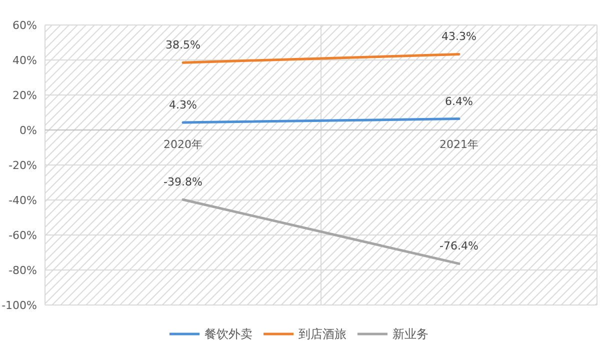 The width and height of the screenshot is (609, 348). I want to click on x-tick-label: 2021年, so click(459, 144).